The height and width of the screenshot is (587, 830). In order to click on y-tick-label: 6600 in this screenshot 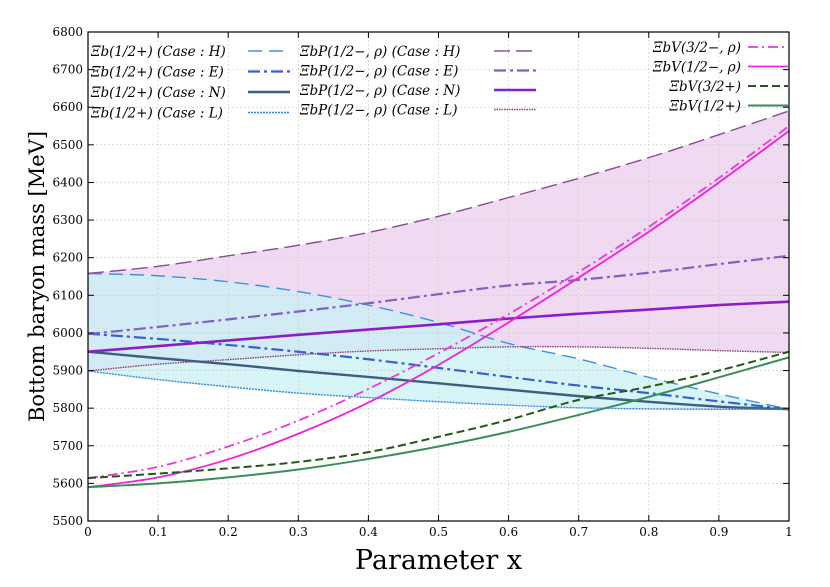, I will do `click(67, 107)`.